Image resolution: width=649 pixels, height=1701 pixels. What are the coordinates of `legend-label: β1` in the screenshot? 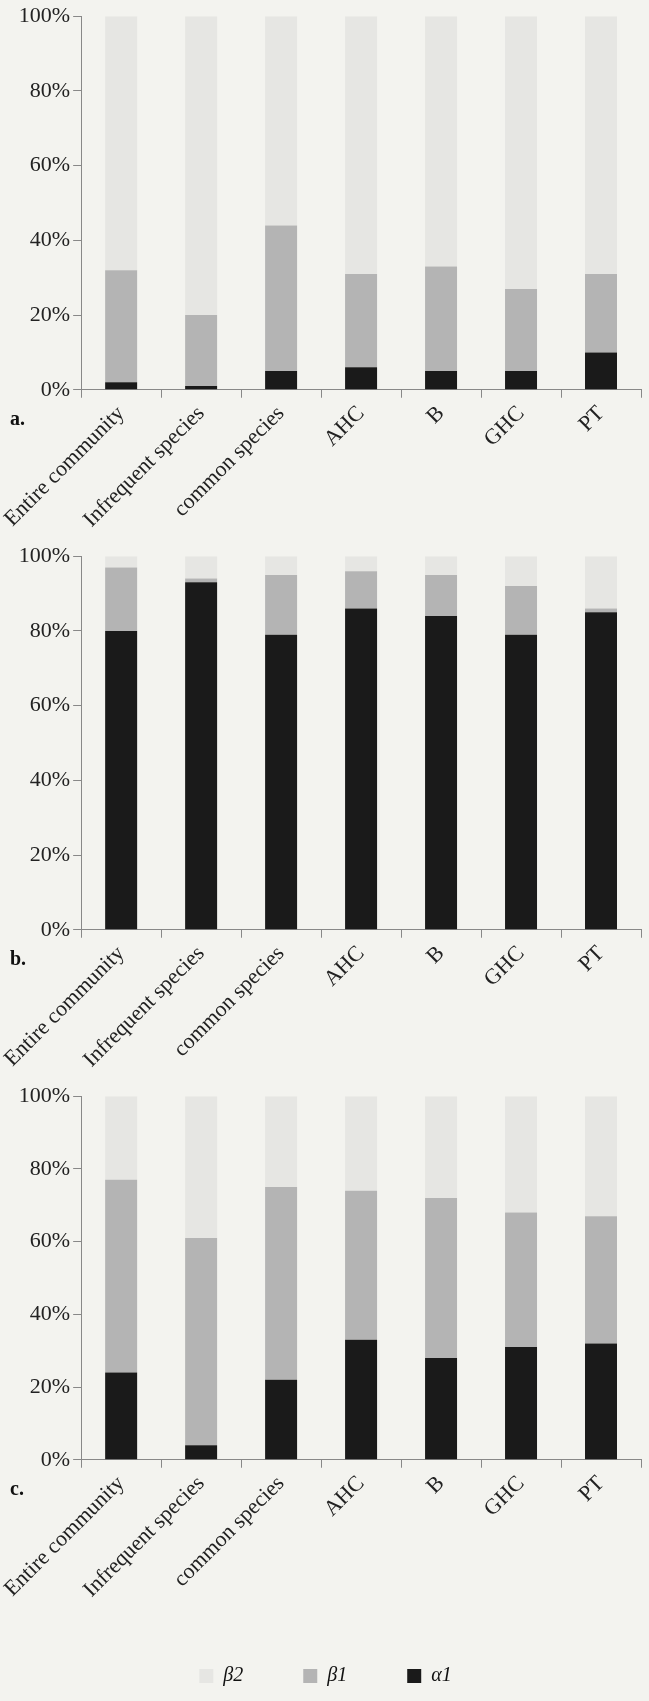 It's located at (337, 1675).